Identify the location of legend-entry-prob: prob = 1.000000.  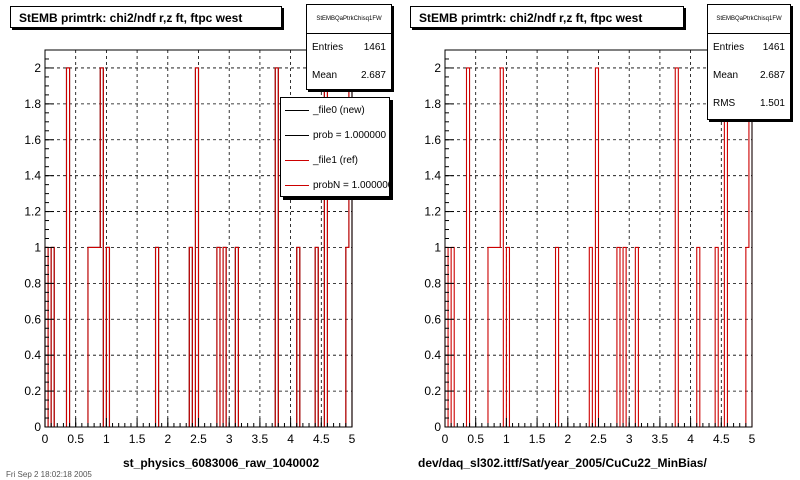
(335, 135).